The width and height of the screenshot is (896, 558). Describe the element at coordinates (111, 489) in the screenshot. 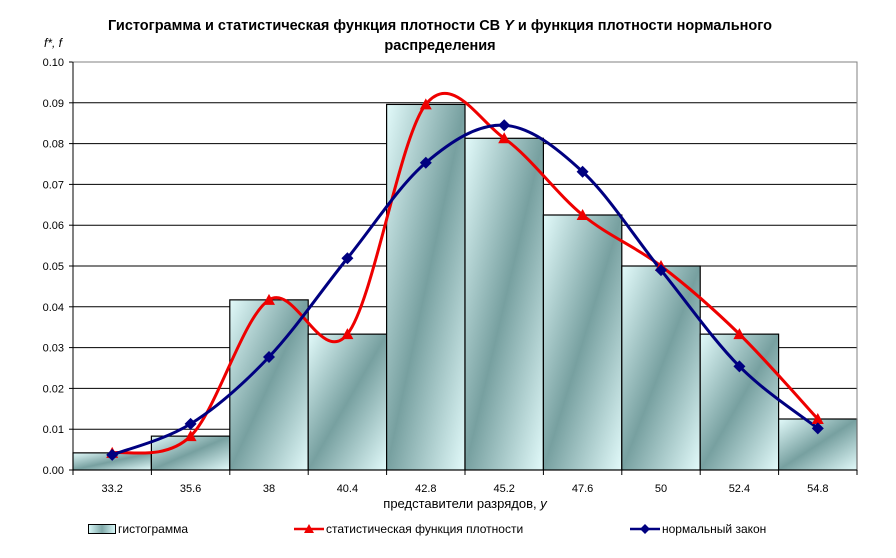

I see `x-tick-label: 33.2` at that location.